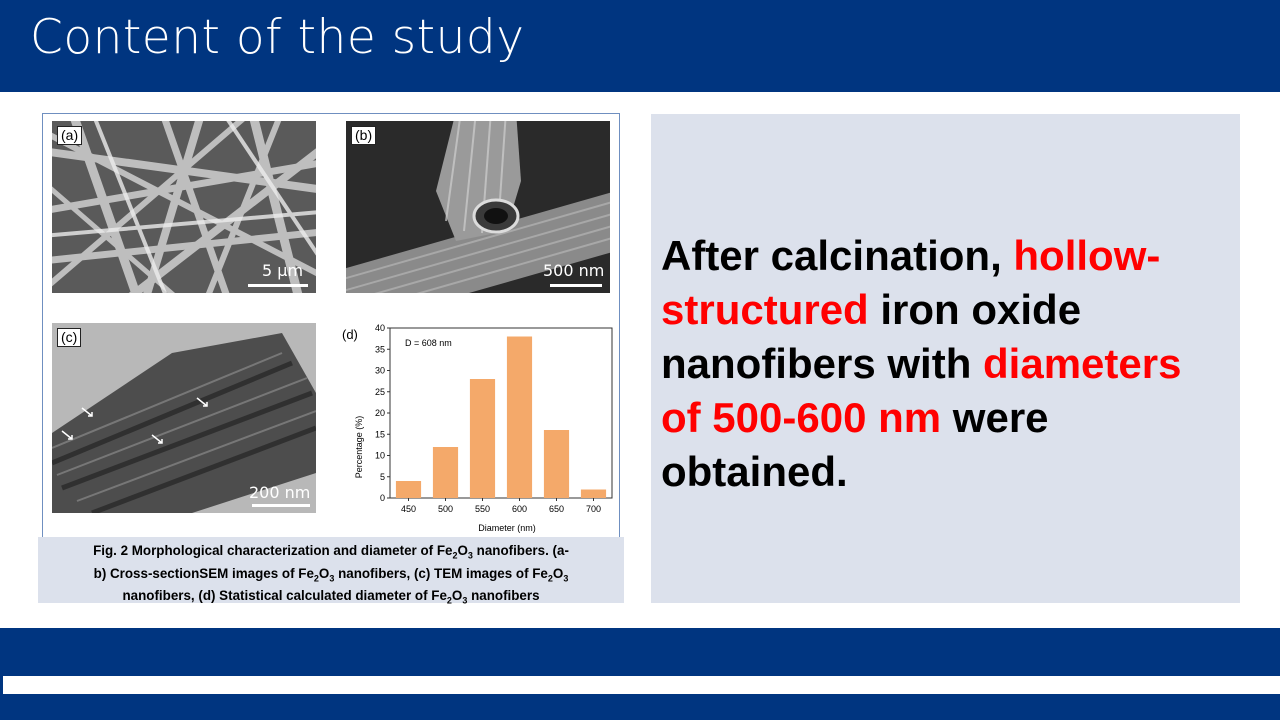 This screenshot has width=1280, height=720. I want to click on x-tick-label: 550, so click(482, 509).